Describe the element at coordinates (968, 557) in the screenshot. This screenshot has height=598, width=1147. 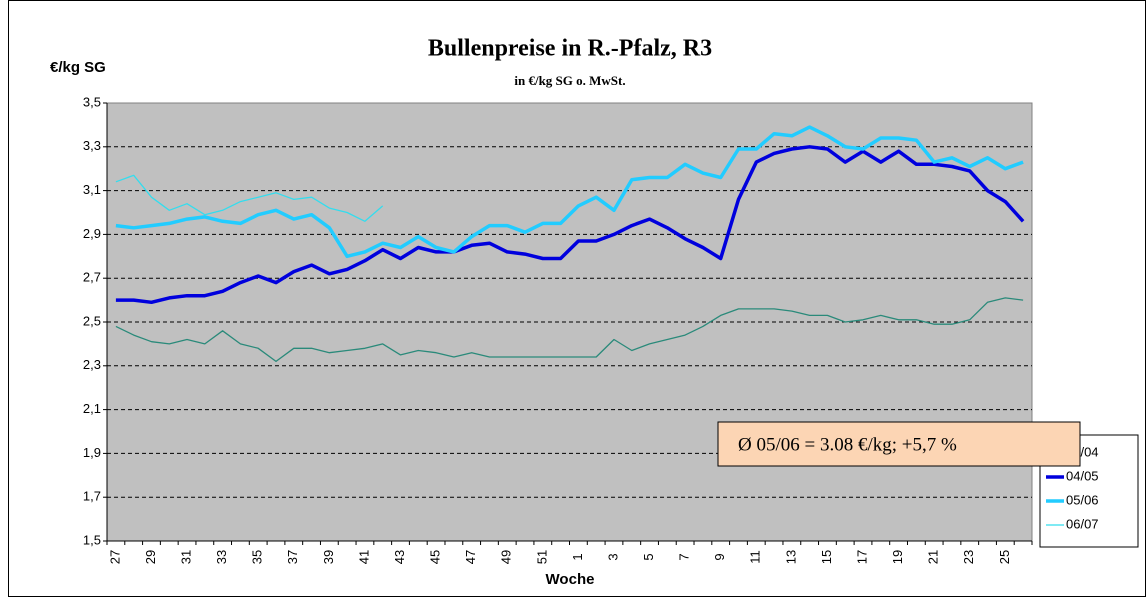
I see `x-tick-label: 23` at that location.